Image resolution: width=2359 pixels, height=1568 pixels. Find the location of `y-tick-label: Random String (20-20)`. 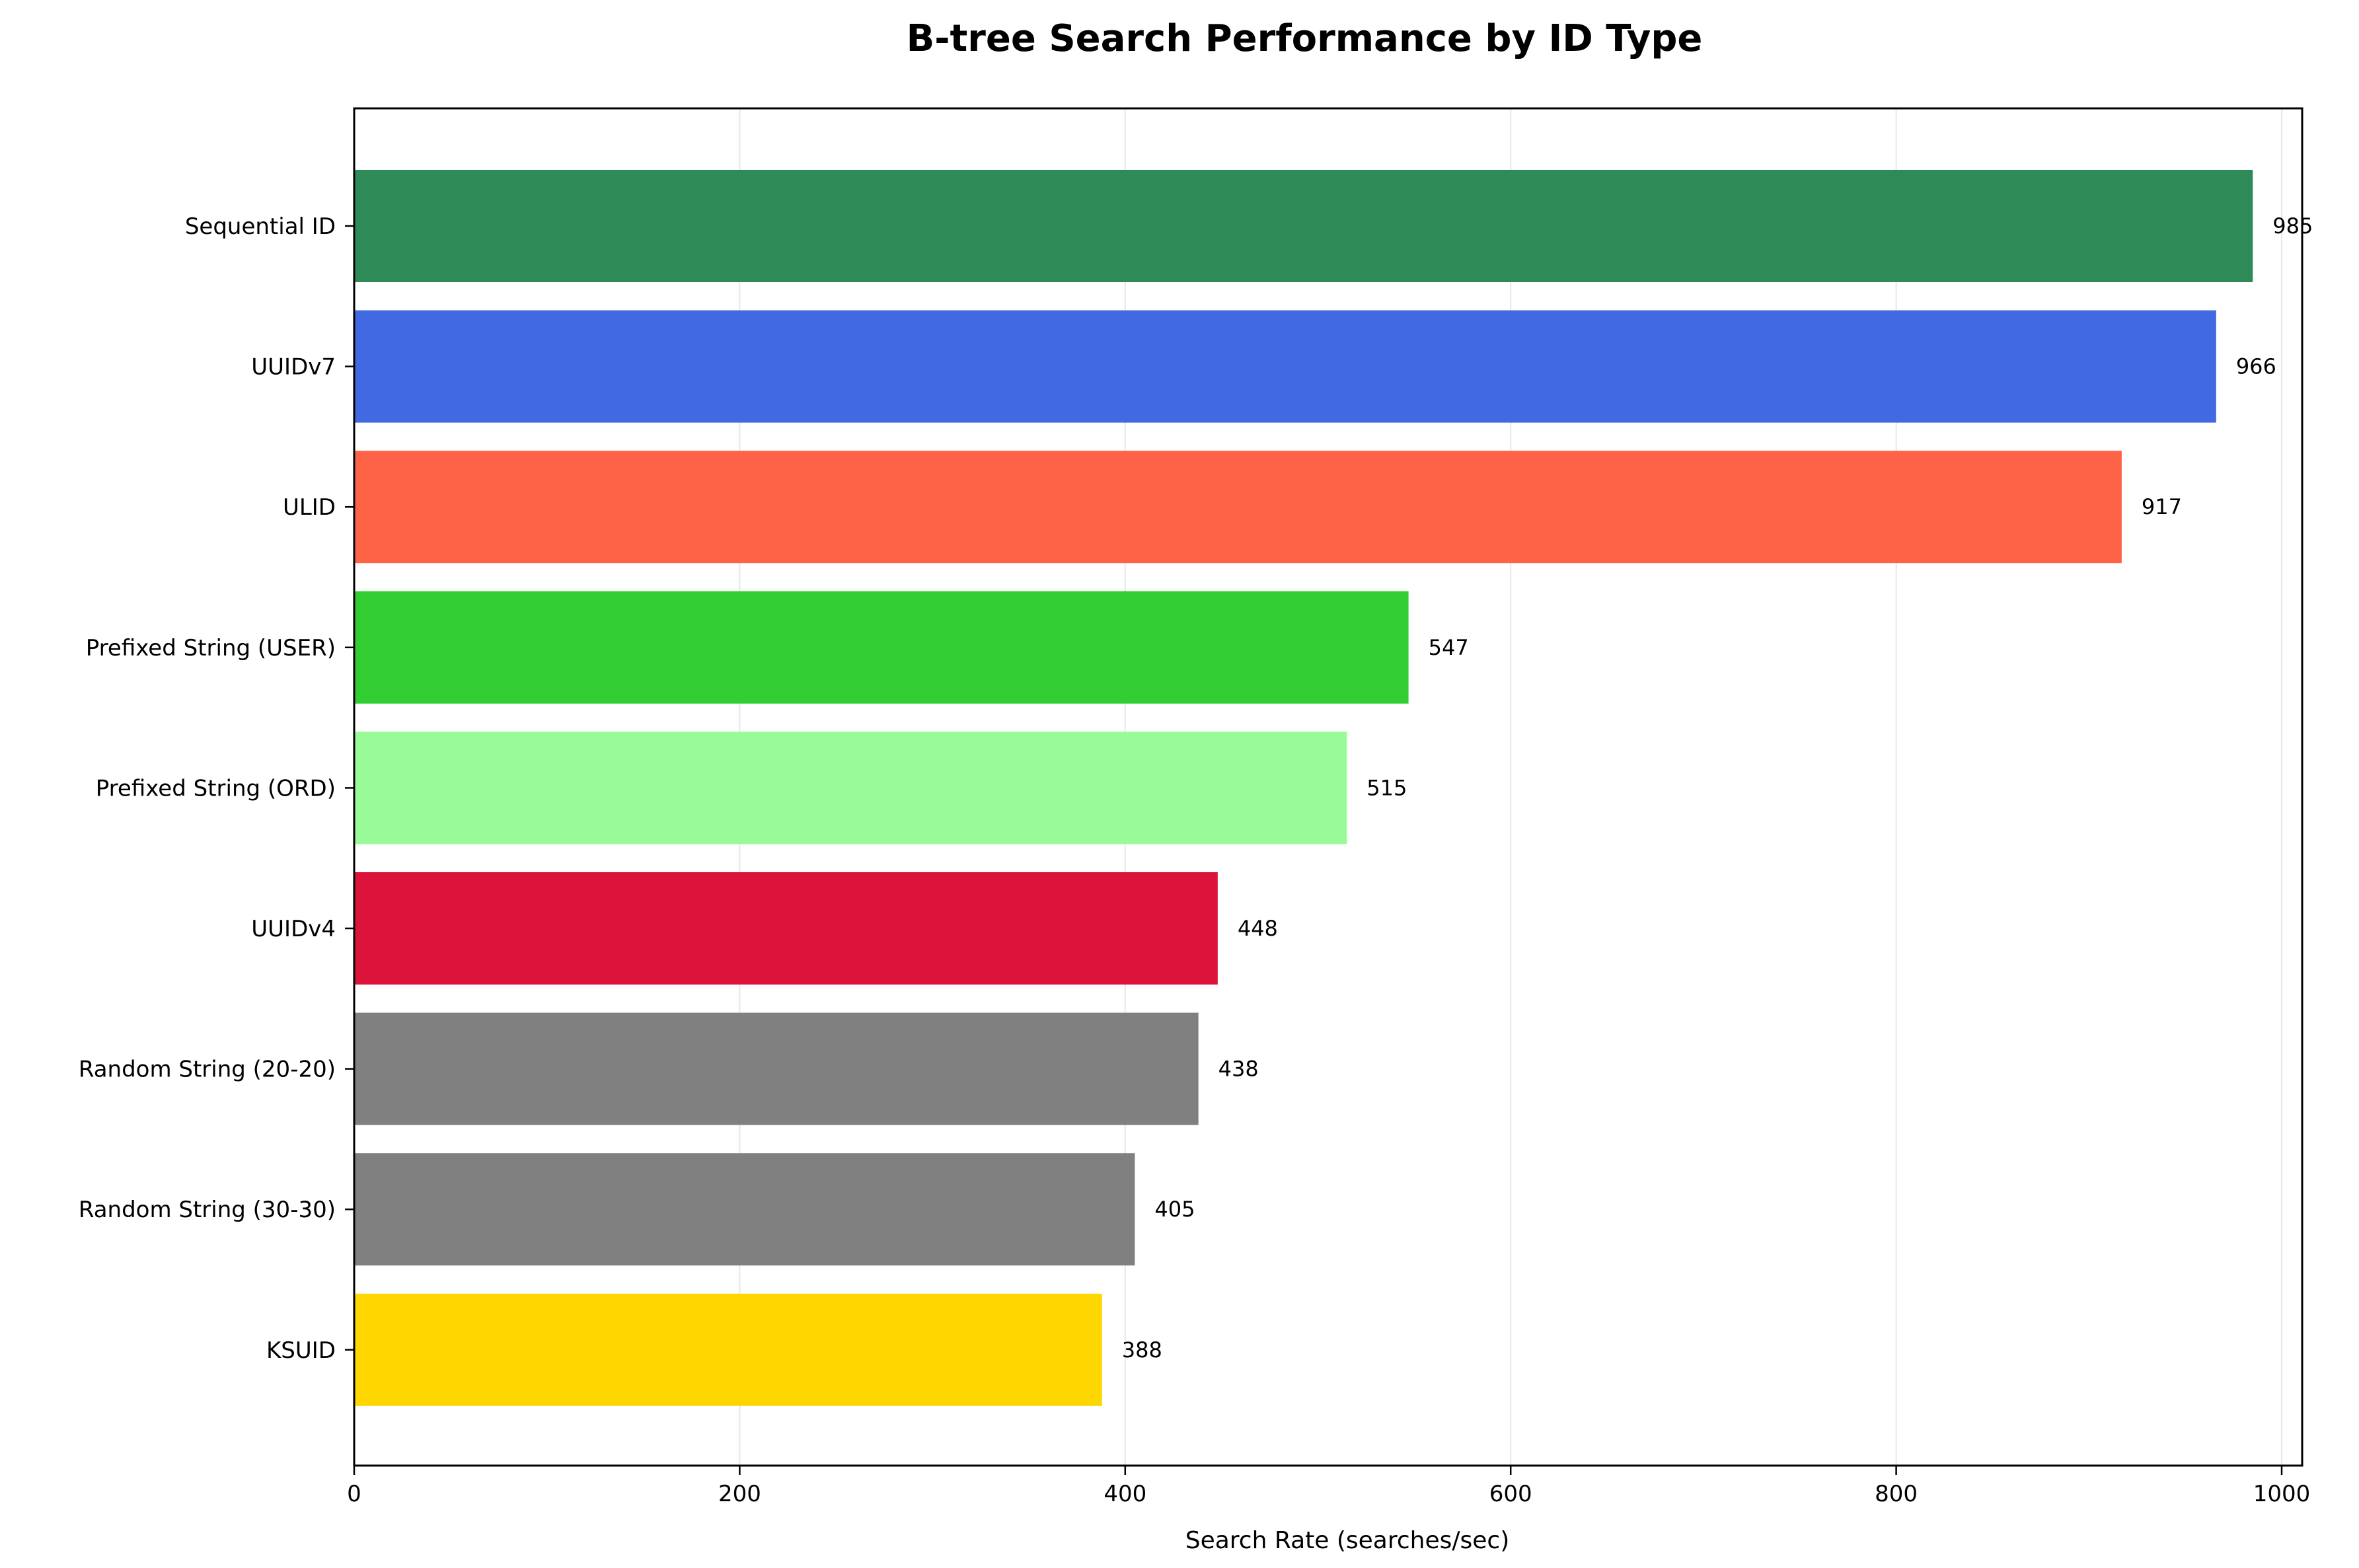

y-tick-label: Random String (20-20) is located at coordinates (207, 1070).